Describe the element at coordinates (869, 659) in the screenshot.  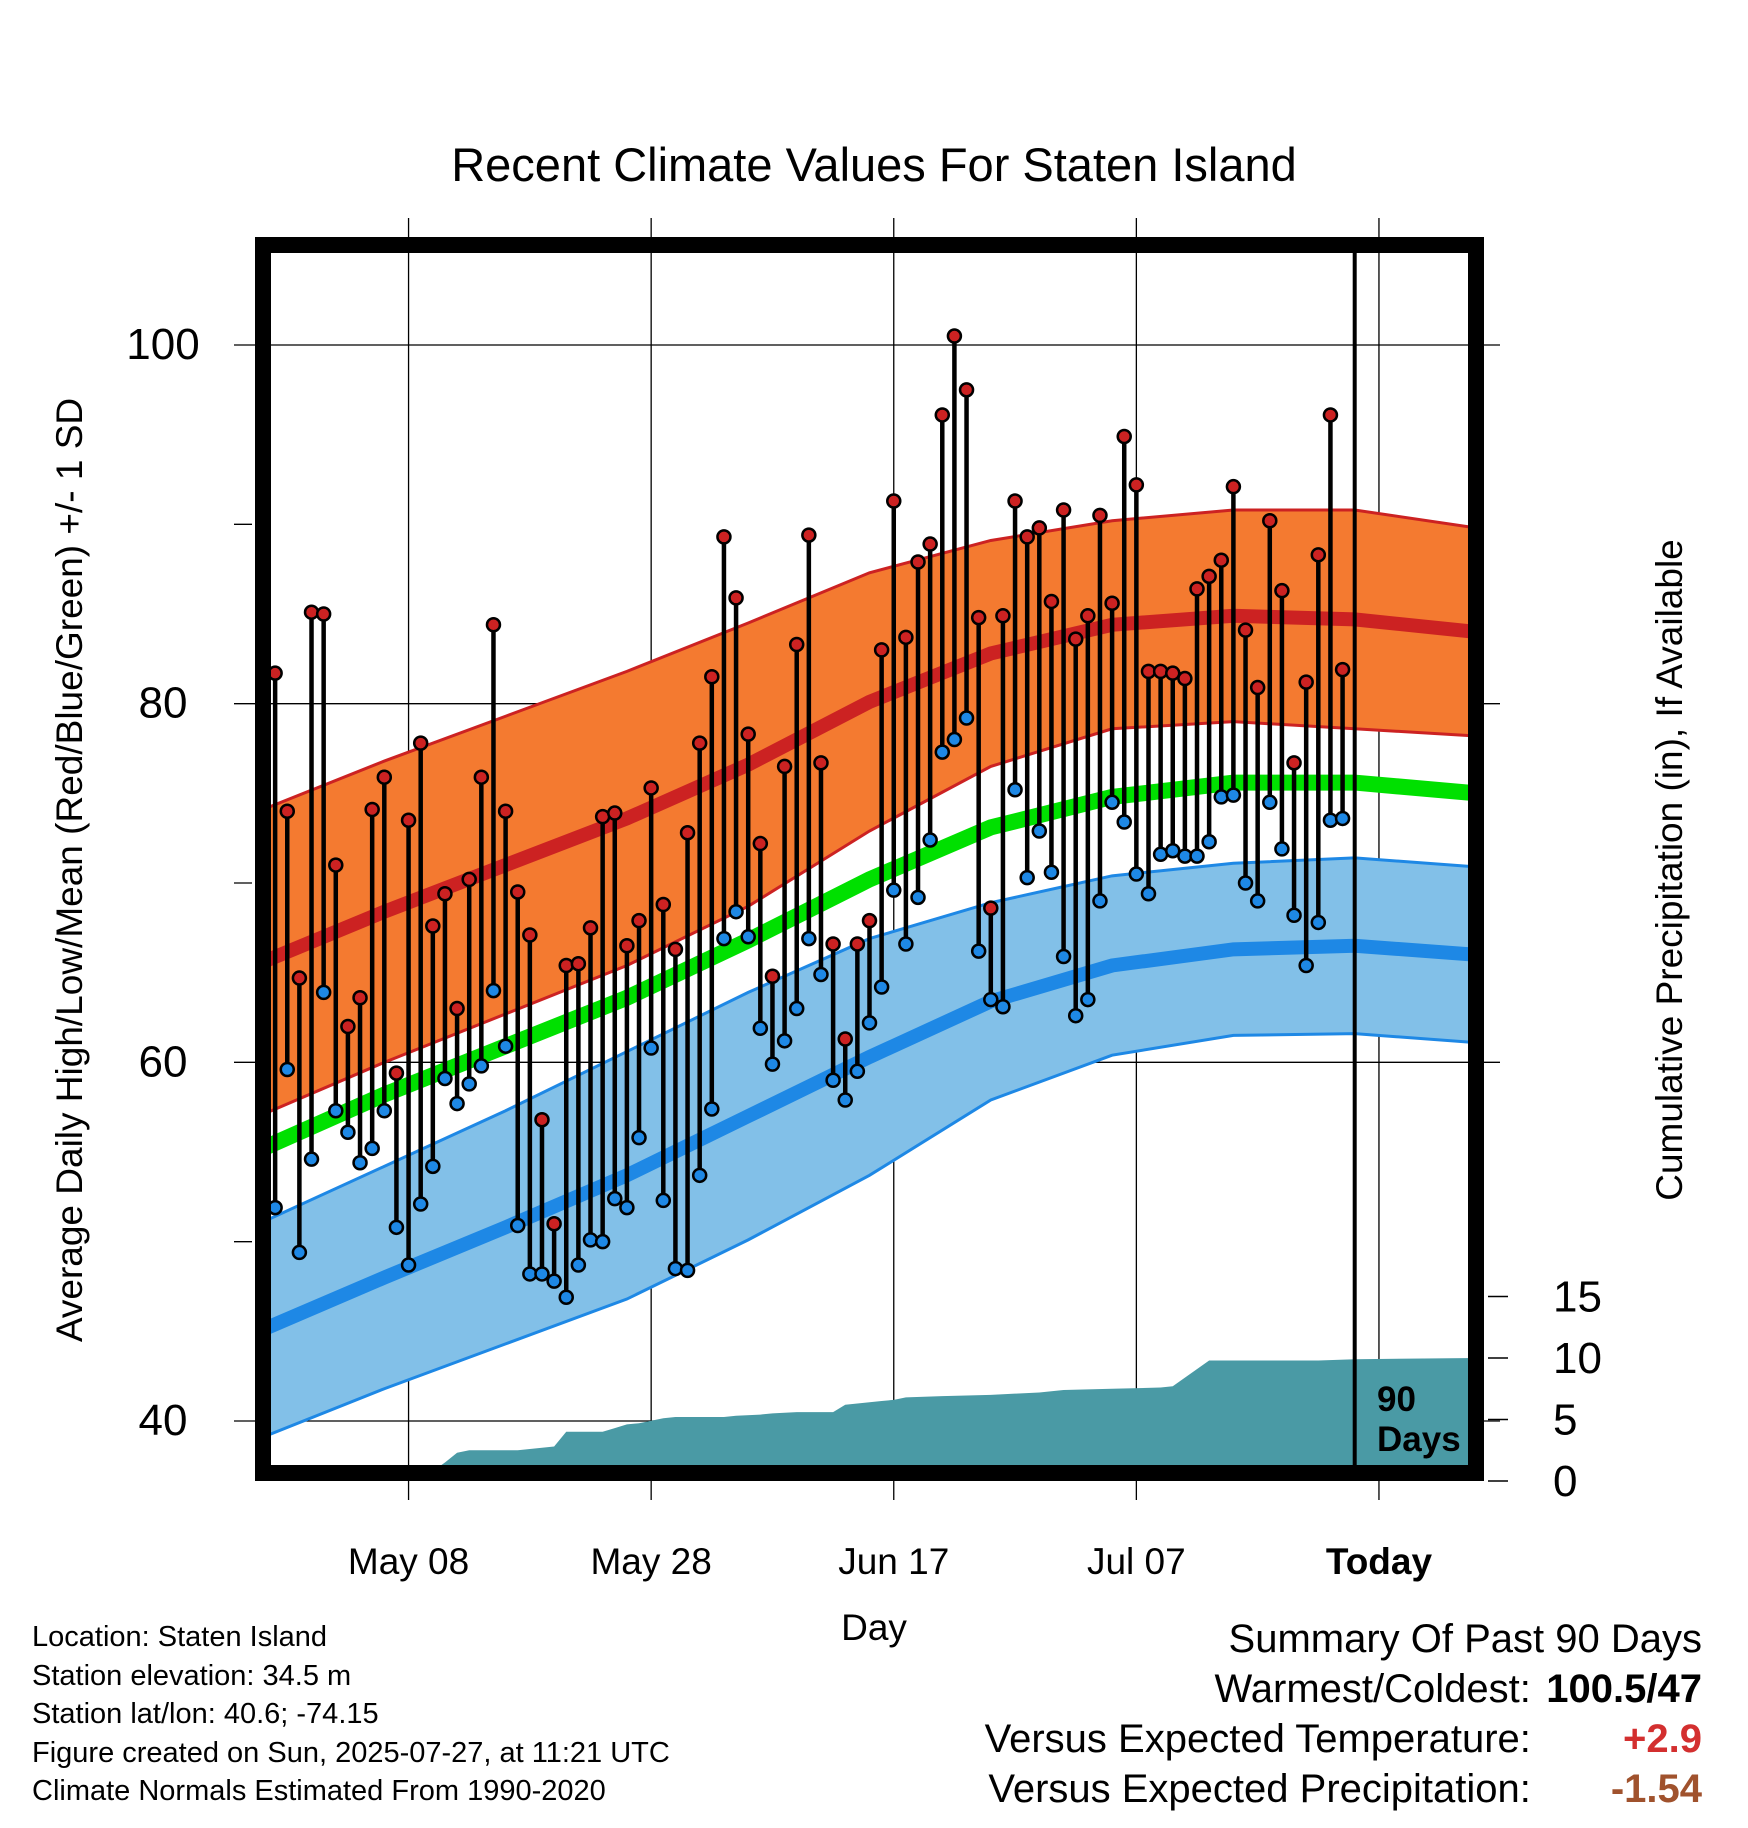
I see `high-band-upper-edge` at that location.